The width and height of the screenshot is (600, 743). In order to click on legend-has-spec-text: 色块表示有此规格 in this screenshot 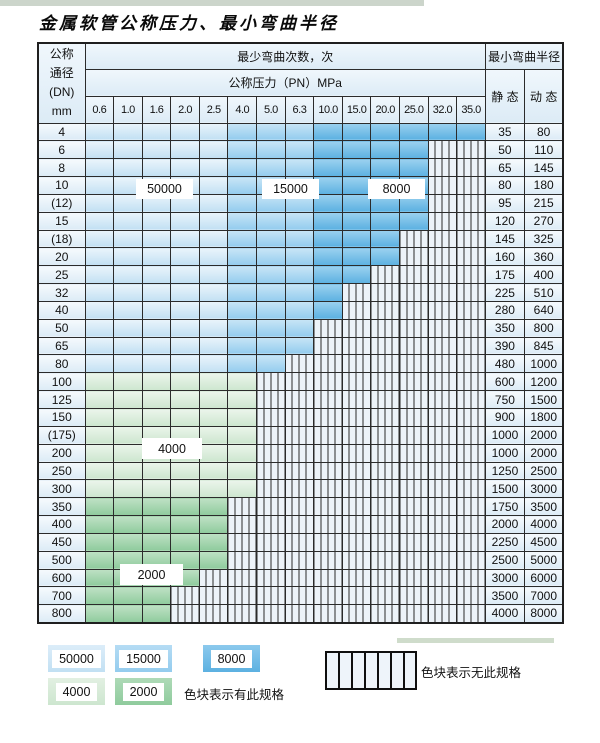, I will do `click(234, 695)`.